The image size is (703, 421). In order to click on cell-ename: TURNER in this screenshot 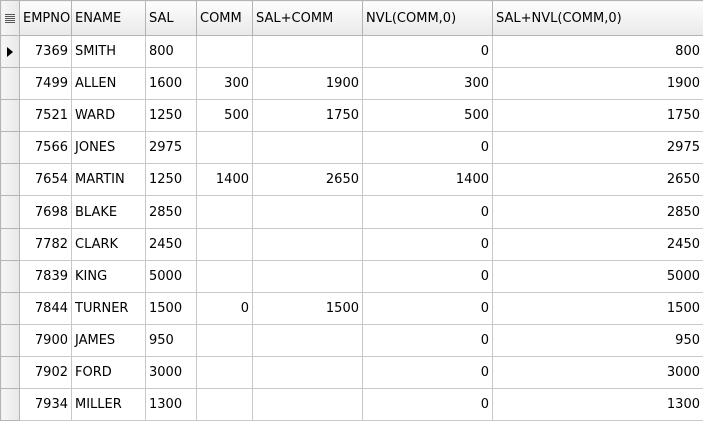, I will do `click(109, 308)`.